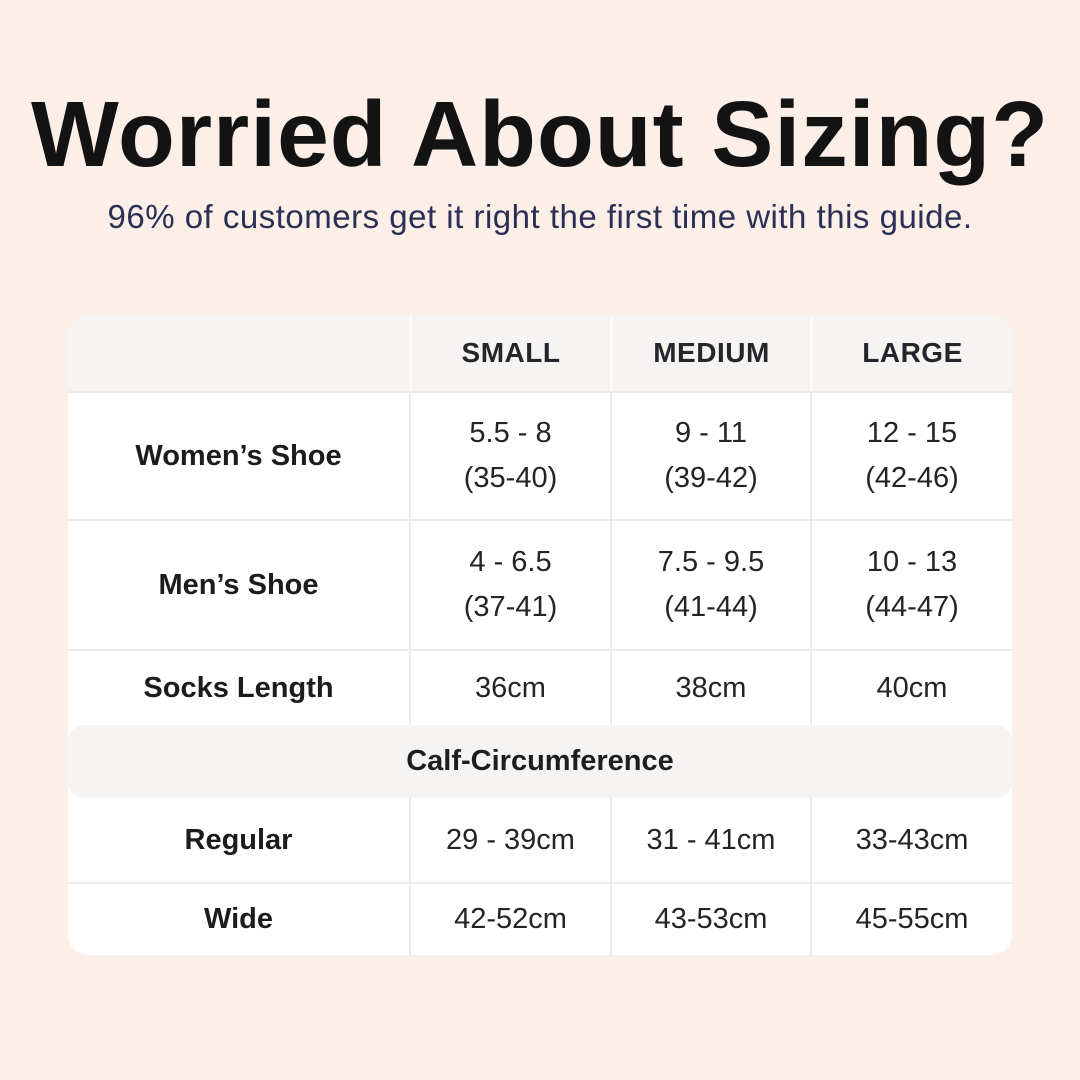  What do you see at coordinates (509, 353) in the screenshot?
I see `header-cell-small: SMALL` at bounding box center [509, 353].